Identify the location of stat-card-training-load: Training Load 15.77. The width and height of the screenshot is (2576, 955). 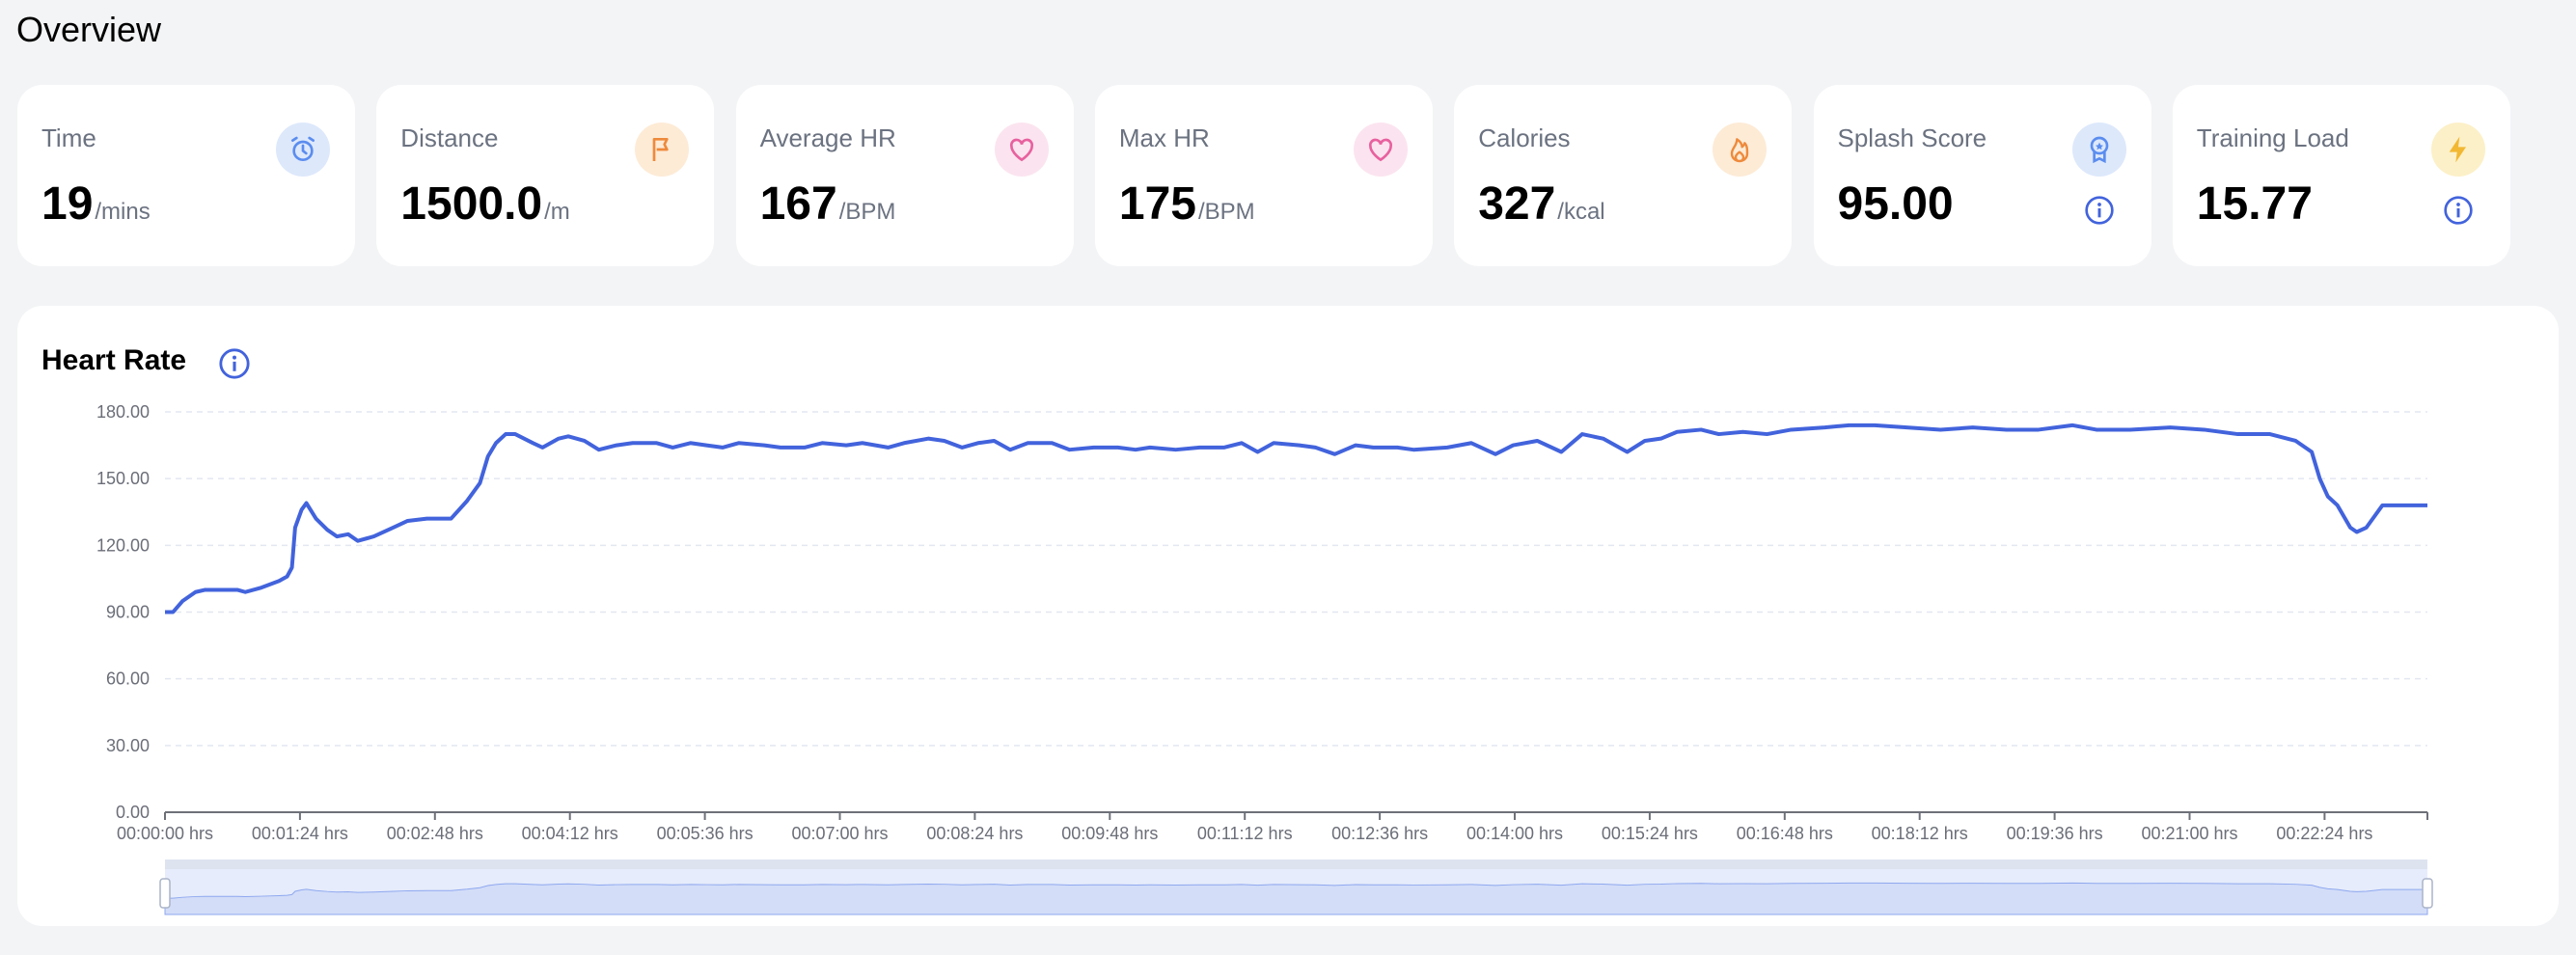
(2341, 176).